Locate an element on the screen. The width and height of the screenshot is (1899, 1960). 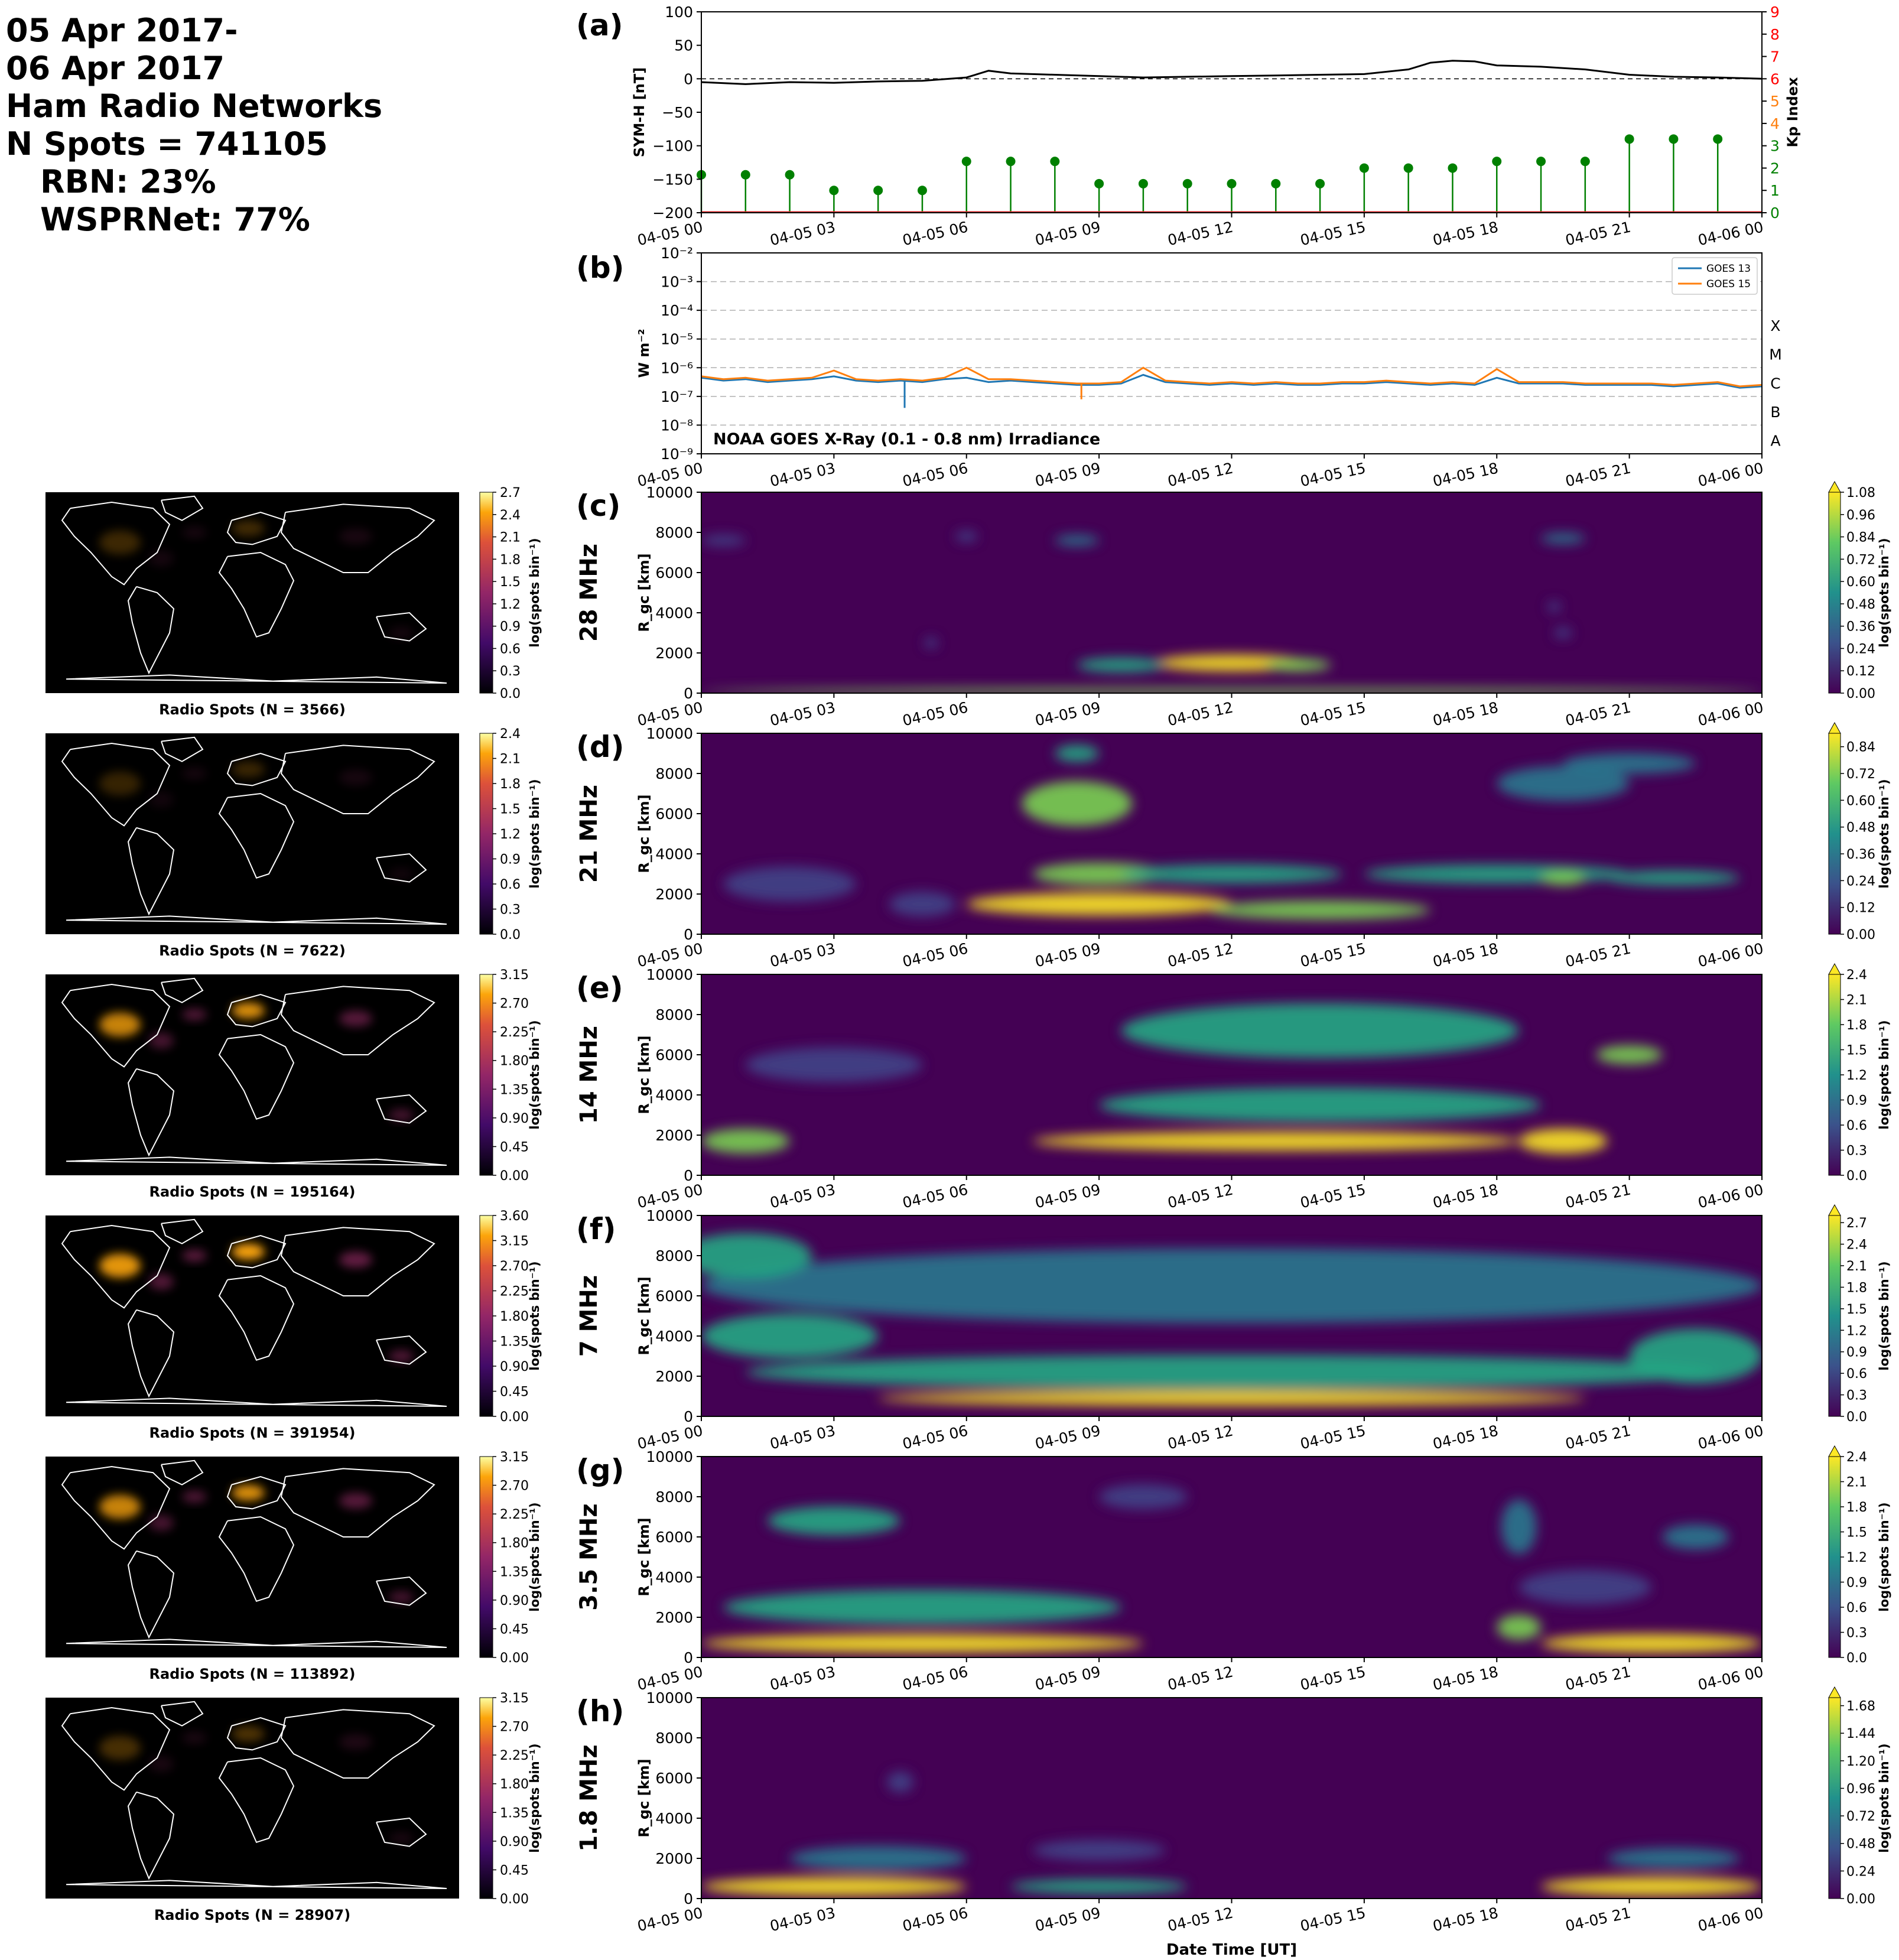
colorbar-tick-label: 1.68 is located at coordinates (1860, 1706).